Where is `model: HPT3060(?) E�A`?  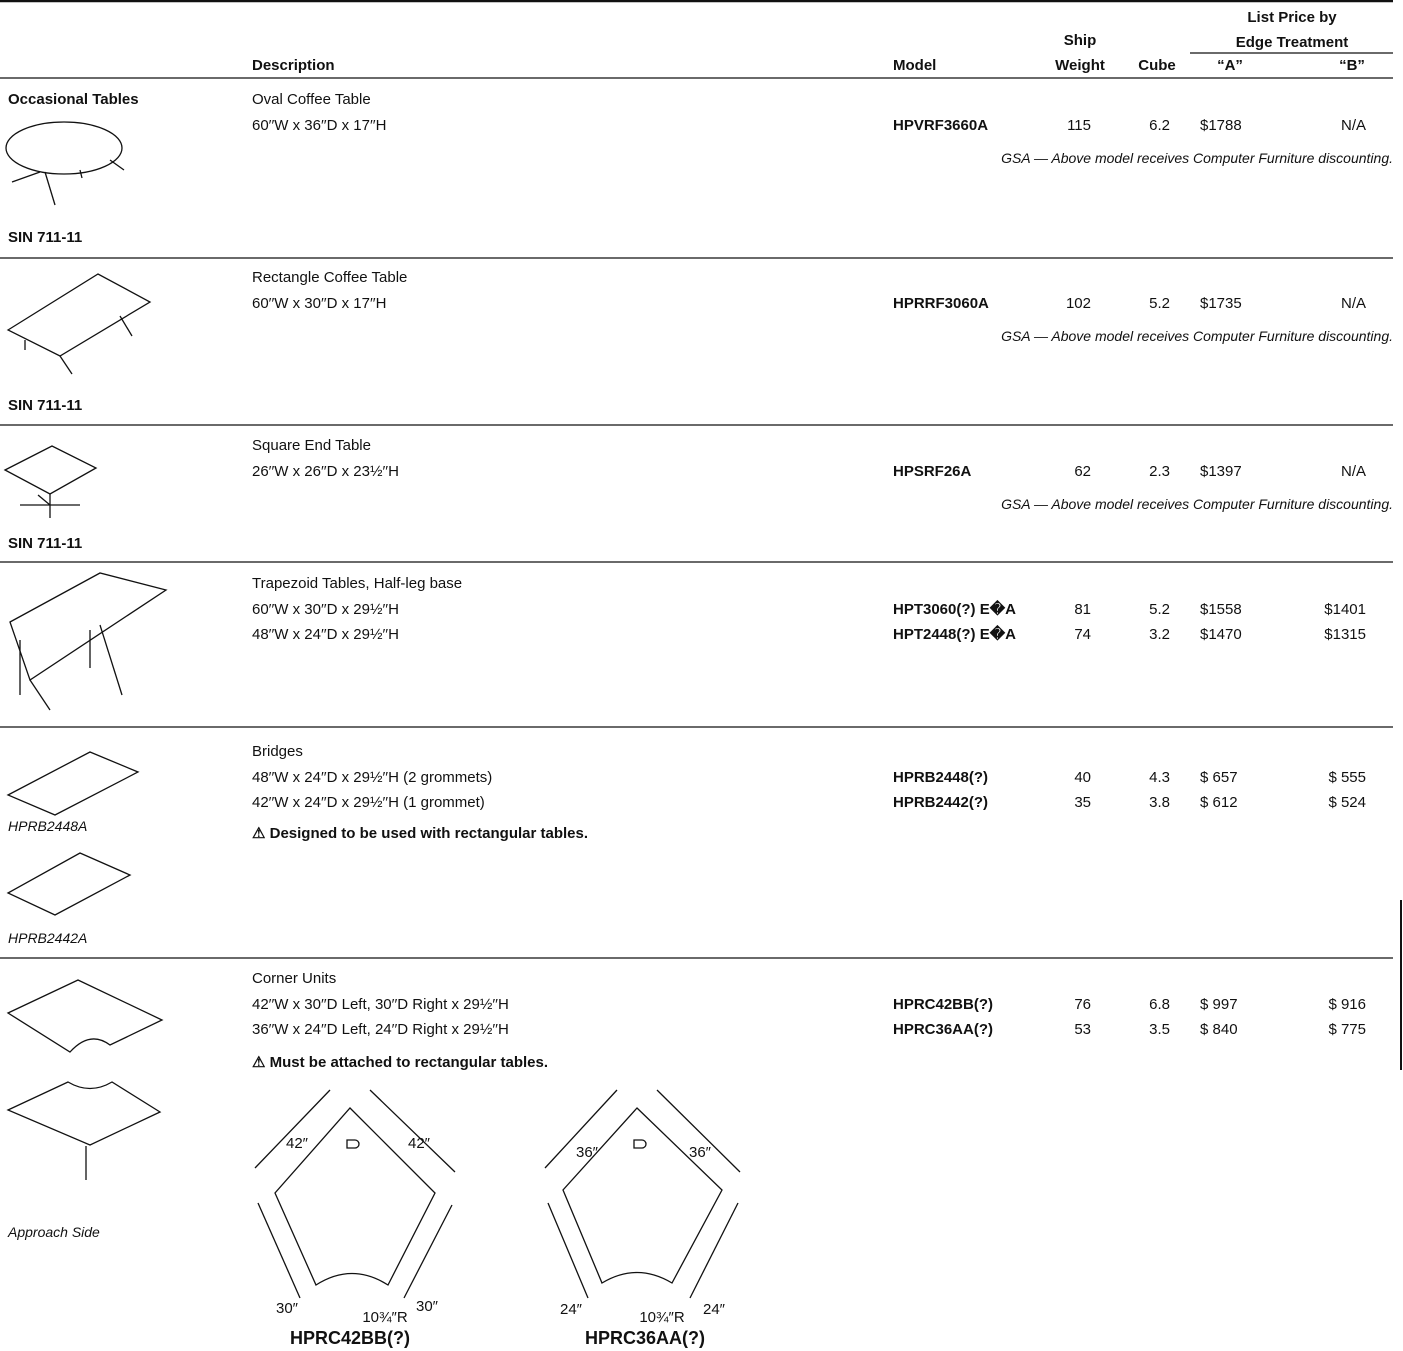 model: HPT3060(?) E�A is located at coordinates (954, 609).